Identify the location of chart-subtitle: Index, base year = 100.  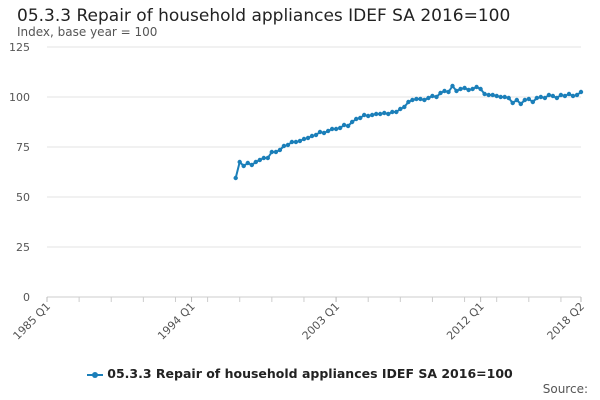
(87, 32).